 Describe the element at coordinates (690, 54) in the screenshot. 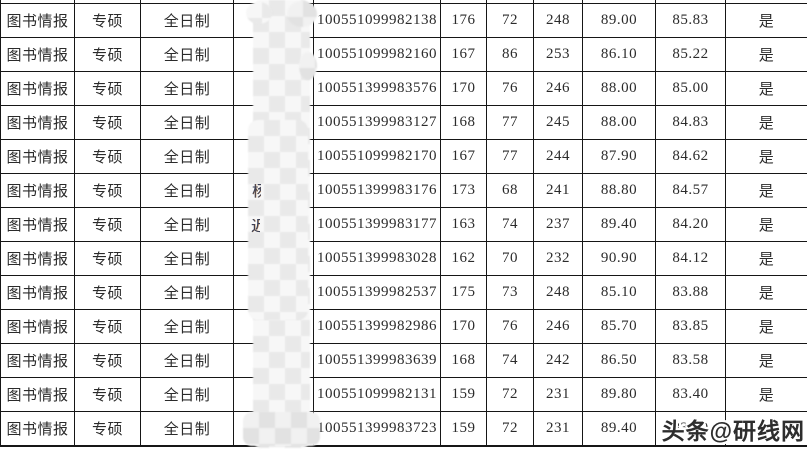

I see `cell-final-score: 85.22` at that location.